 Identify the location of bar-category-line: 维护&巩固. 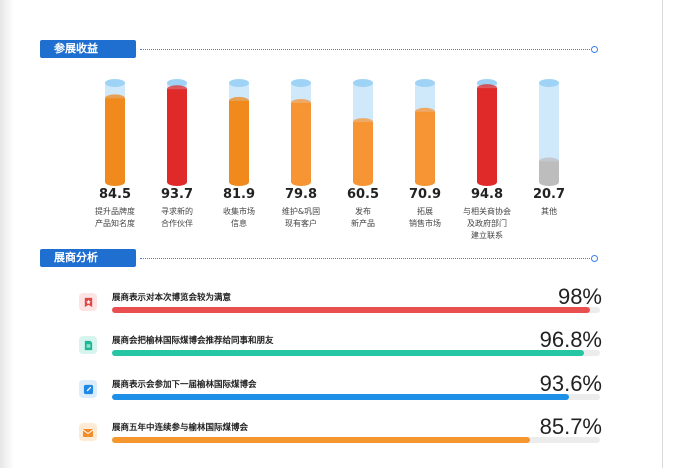
(301, 211).